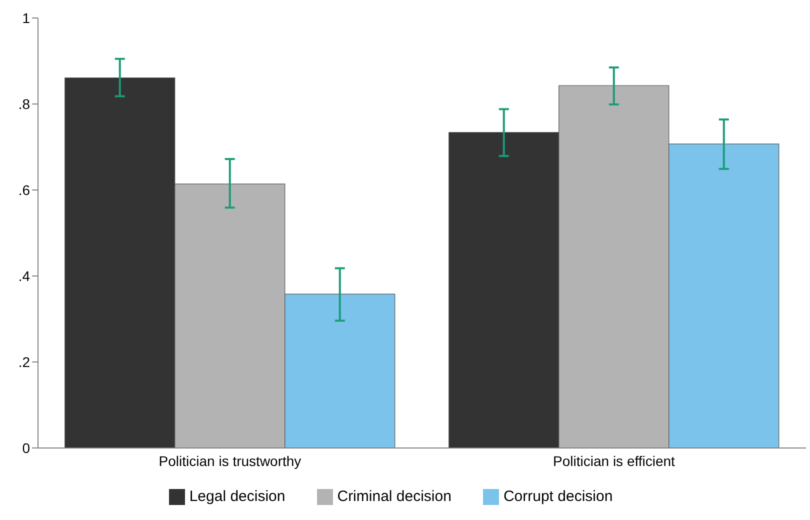 This screenshot has height=520, width=810. Describe the element at coordinates (394, 496) in the screenshot. I see `legend-label: Criminal decision` at that location.